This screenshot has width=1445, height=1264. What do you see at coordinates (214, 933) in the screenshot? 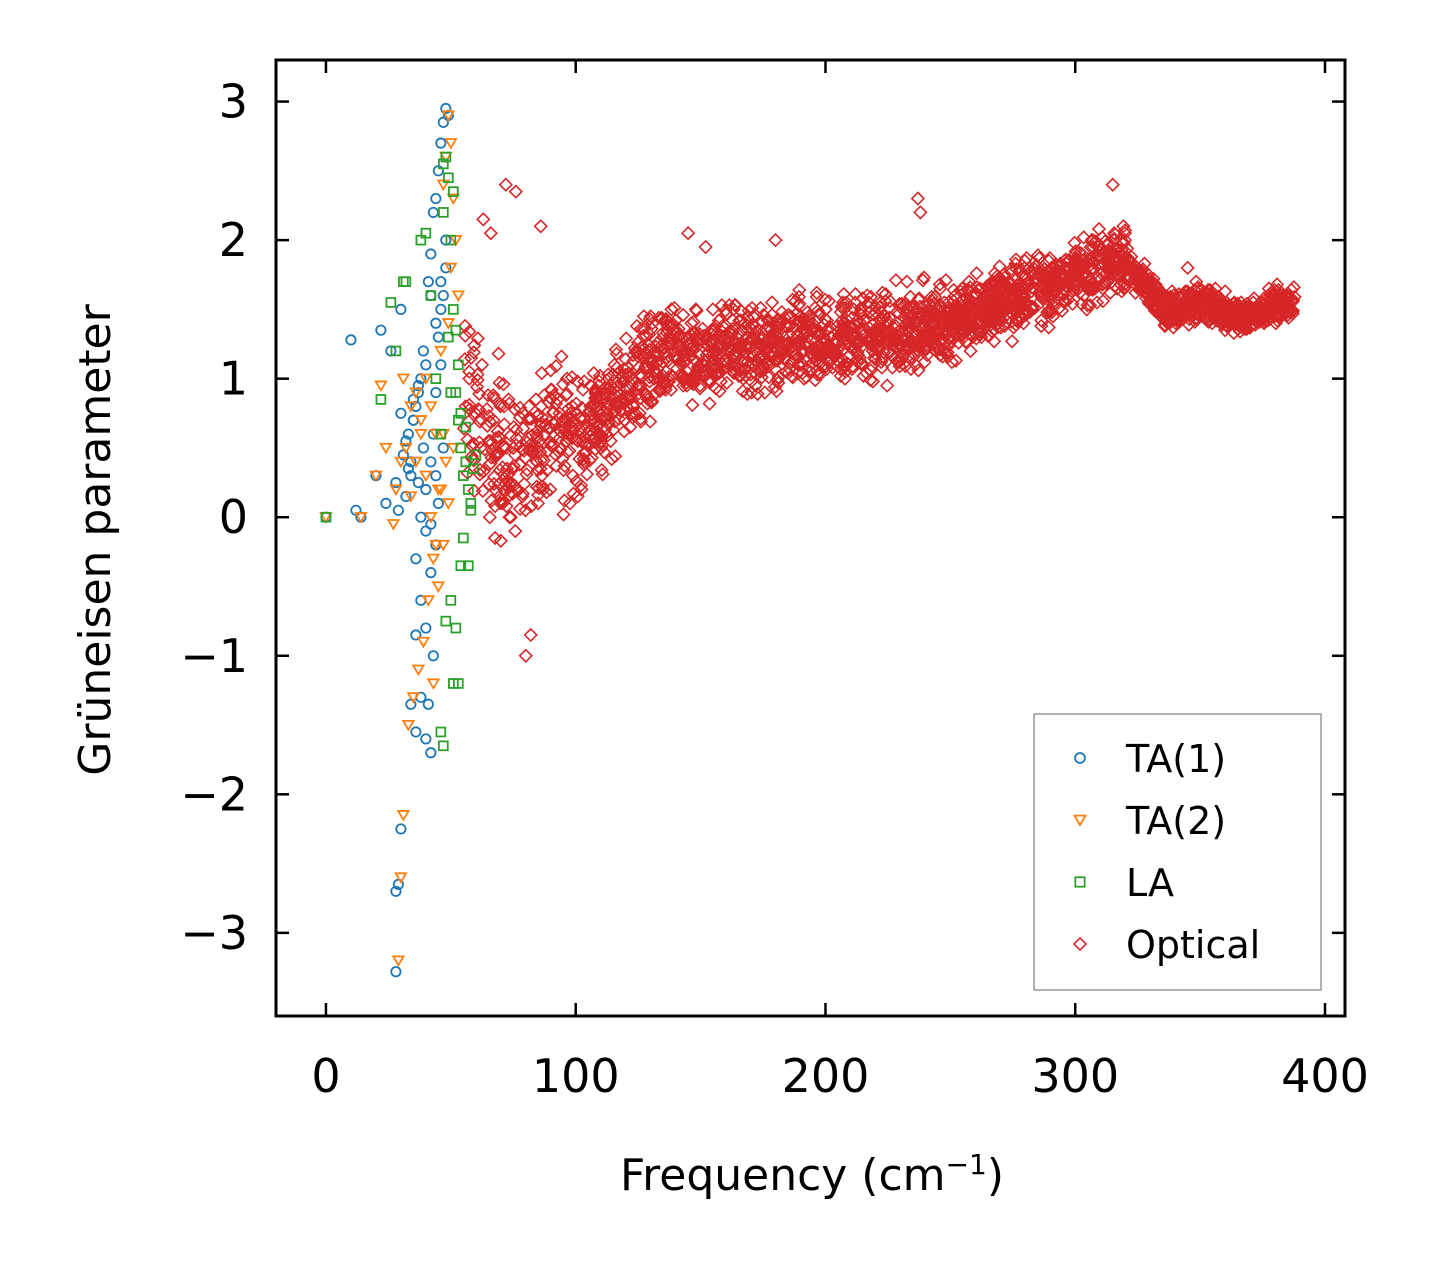
I see `y-tick-label: −3` at bounding box center [214, 933].